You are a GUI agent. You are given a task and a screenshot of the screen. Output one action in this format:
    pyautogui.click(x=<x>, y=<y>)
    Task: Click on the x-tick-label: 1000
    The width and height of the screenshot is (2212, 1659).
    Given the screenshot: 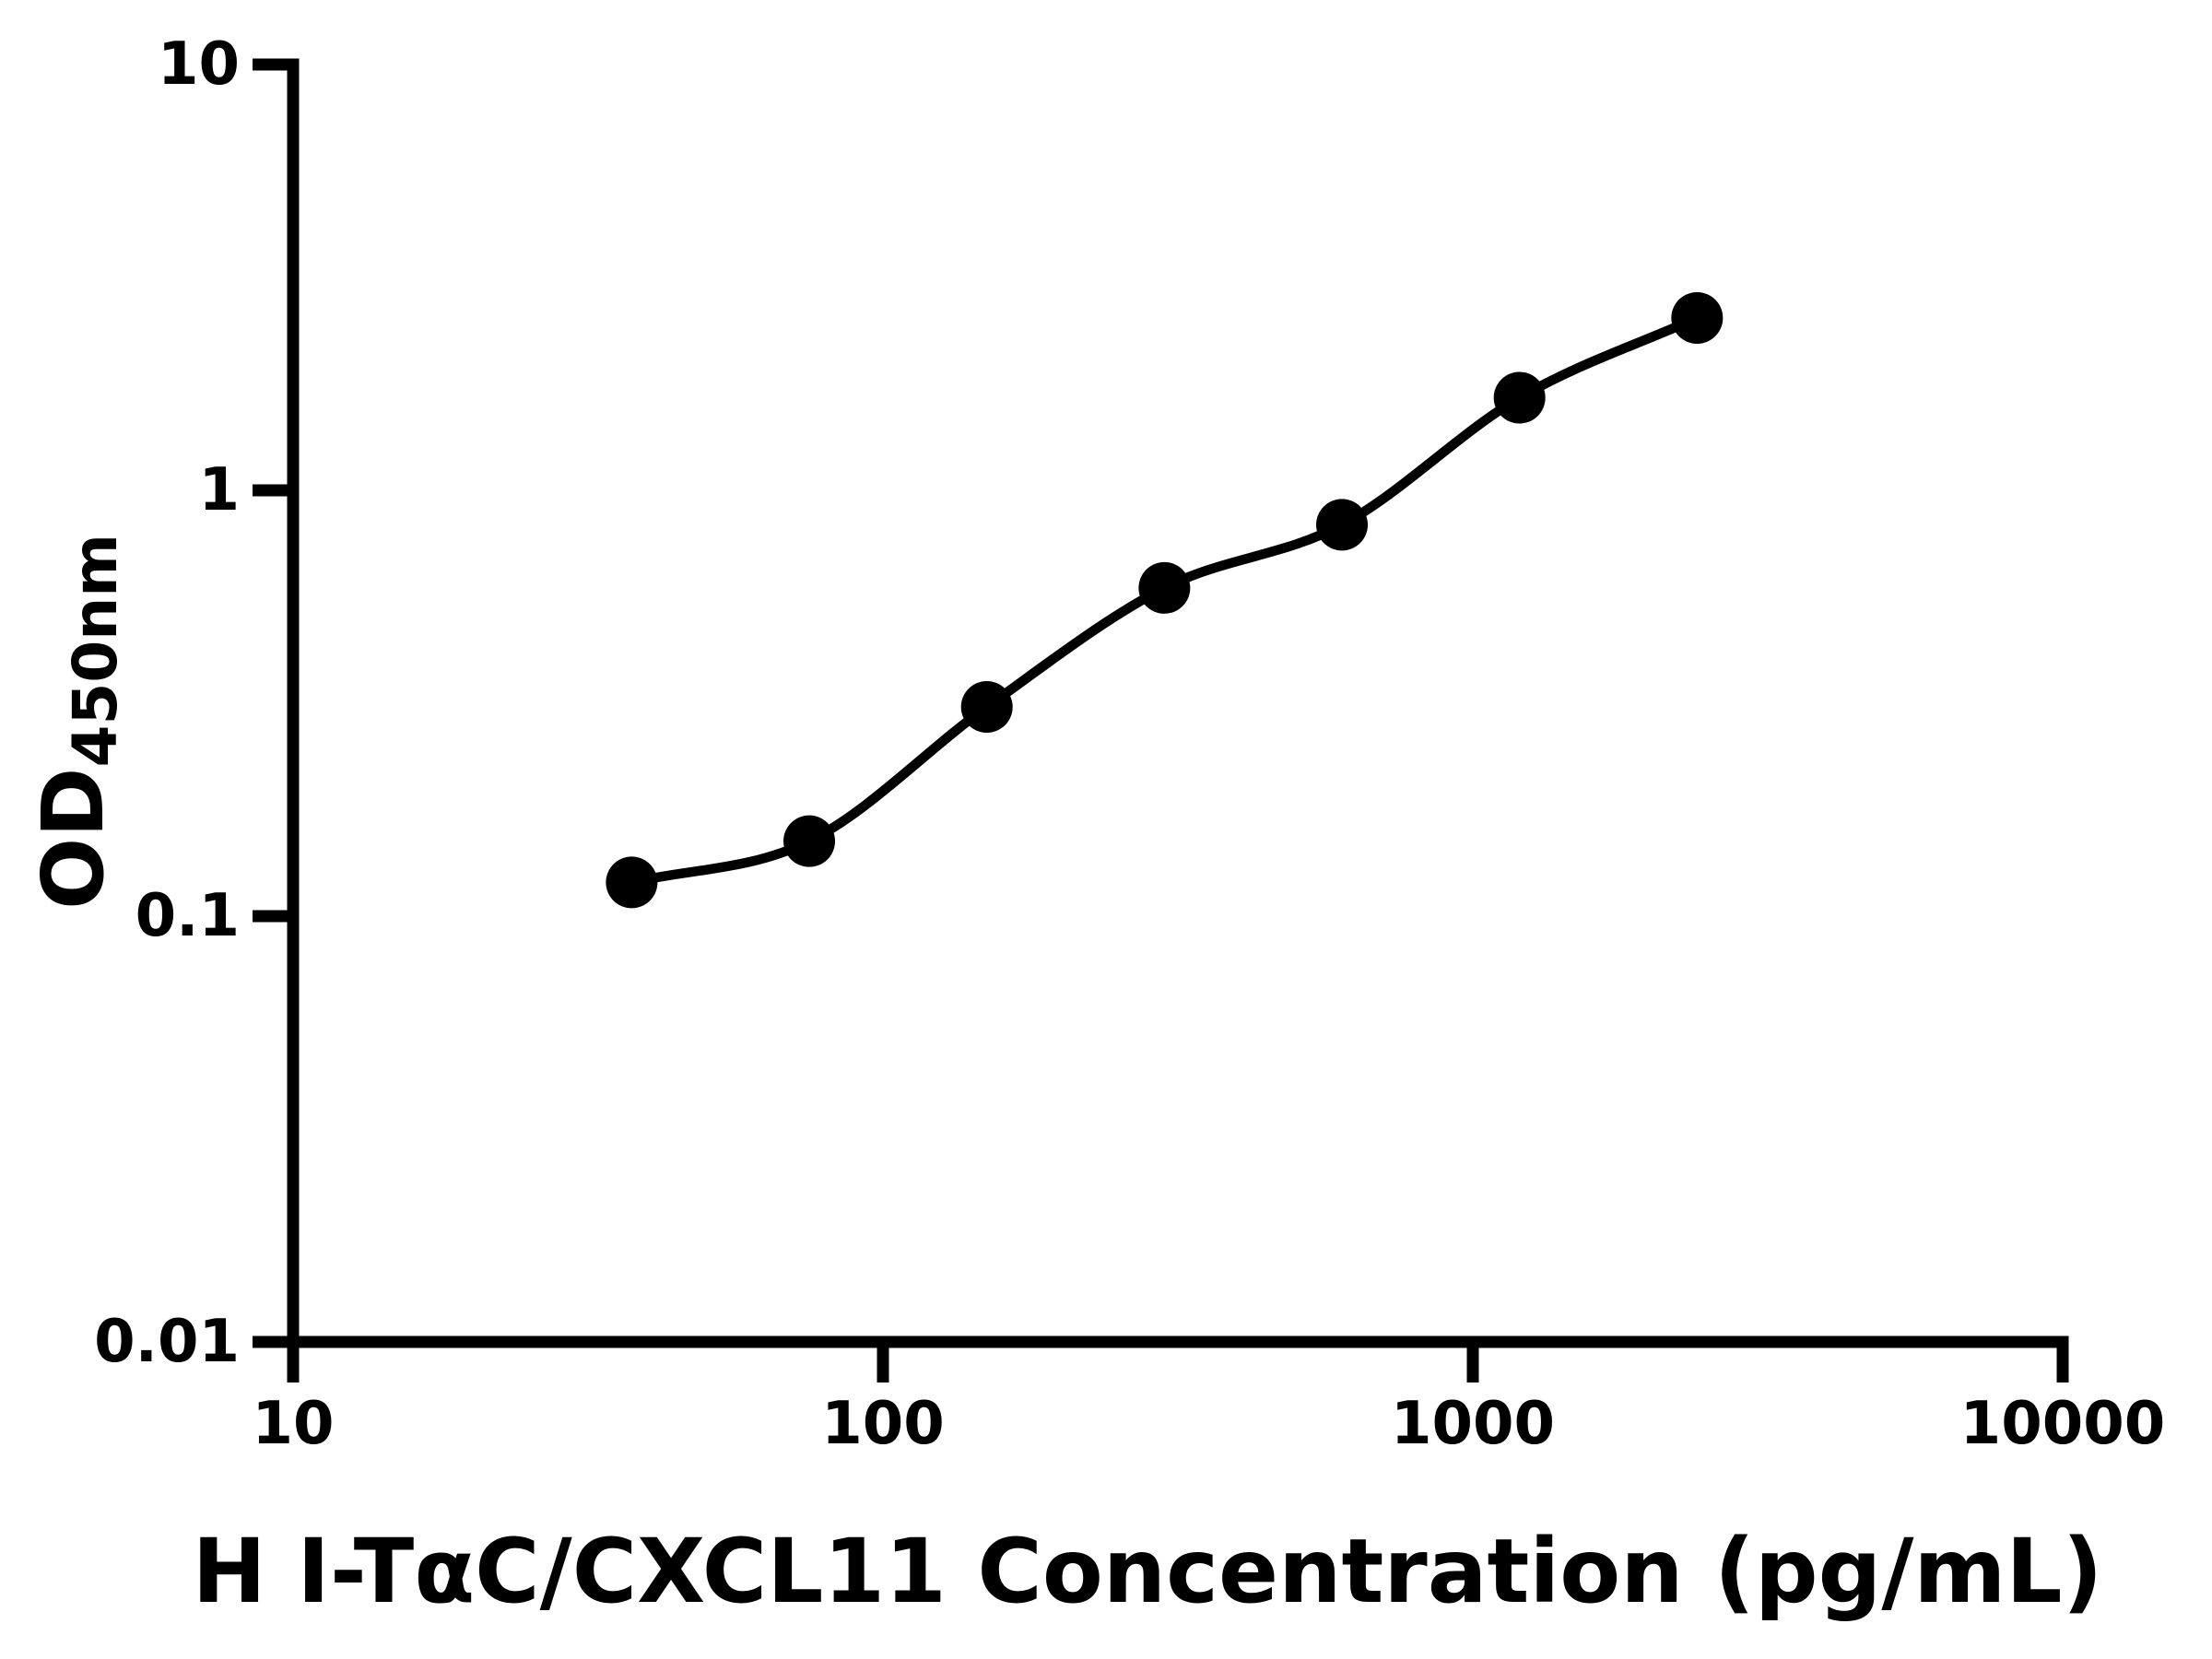 What is the action you would take?
    pyautogui.click(x=1473, y=1424)
    